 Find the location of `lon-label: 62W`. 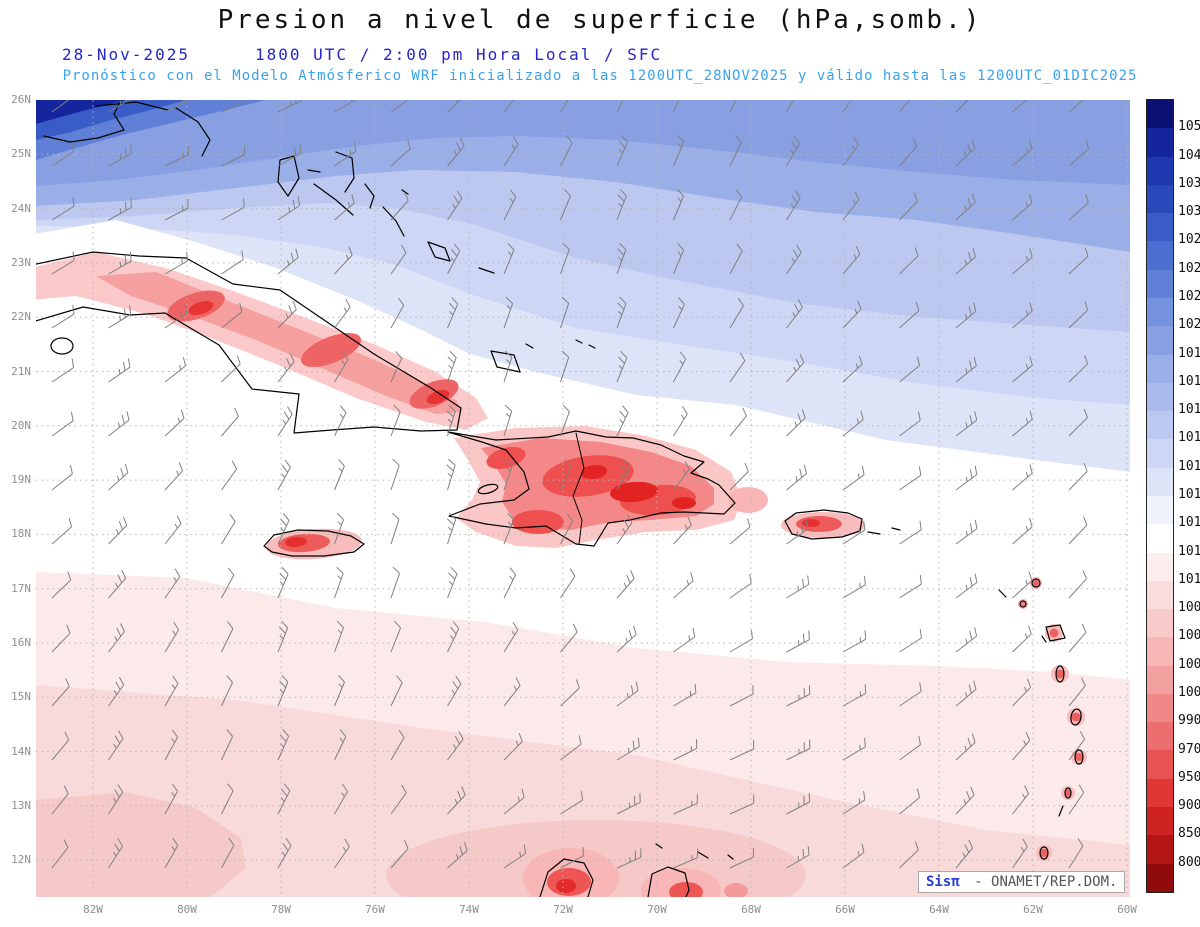

lon-label: 62W is located at coordinates (1033, 909).